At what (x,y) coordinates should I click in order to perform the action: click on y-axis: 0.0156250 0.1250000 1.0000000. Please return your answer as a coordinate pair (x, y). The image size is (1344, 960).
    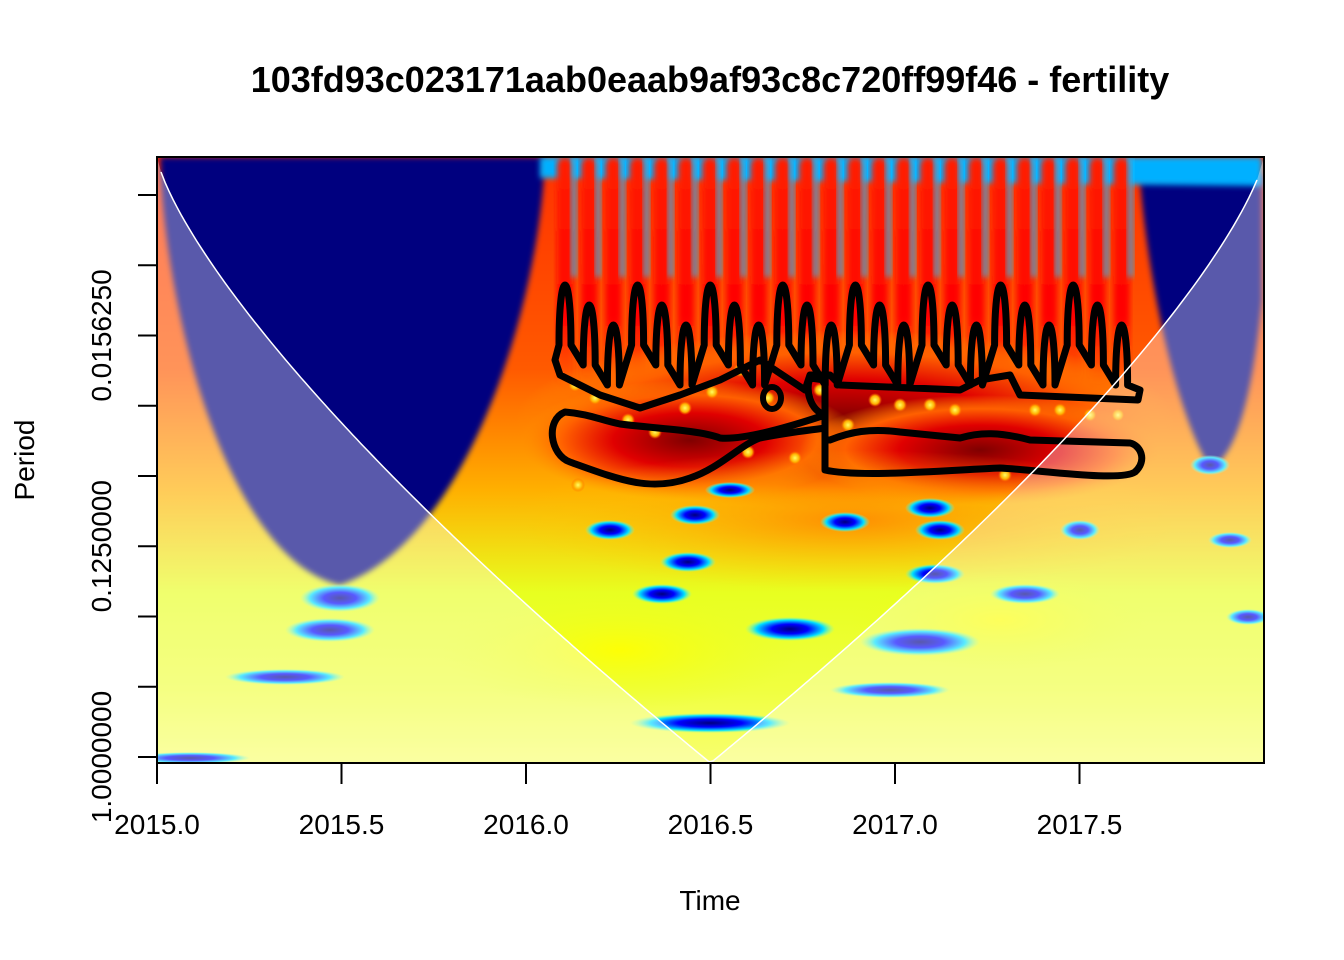
    Looking at the image, I should click on (122, 508).